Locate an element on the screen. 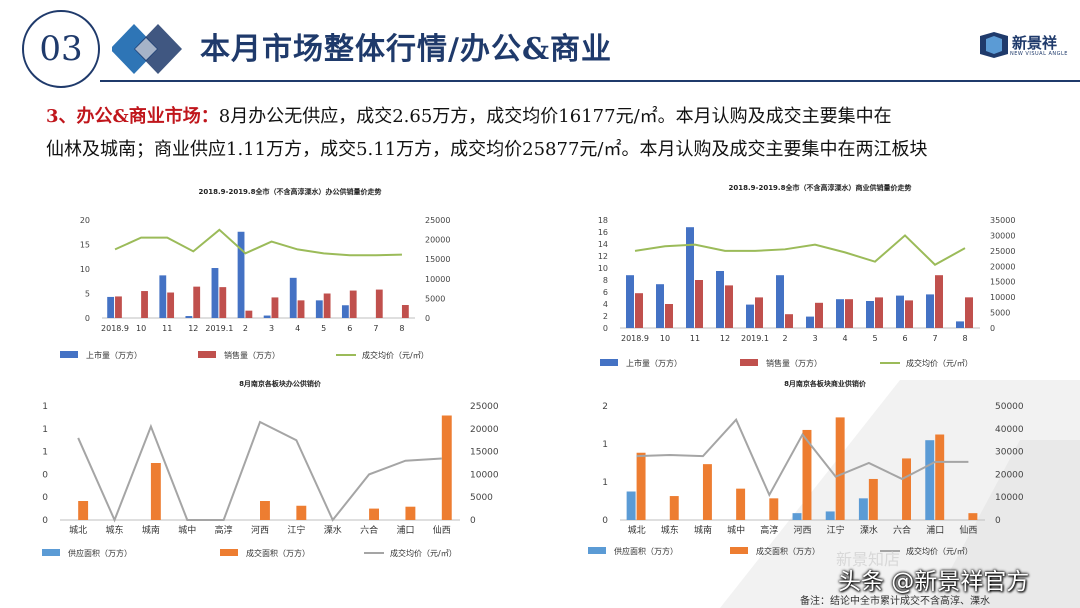  x-axis-category-label: 3 is located at coordinates (814, 338).